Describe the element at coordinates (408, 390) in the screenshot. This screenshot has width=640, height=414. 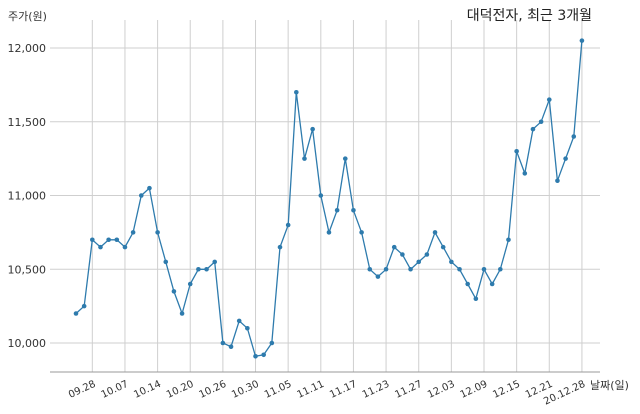
I see `x-tick-label: 11.27` at that location.